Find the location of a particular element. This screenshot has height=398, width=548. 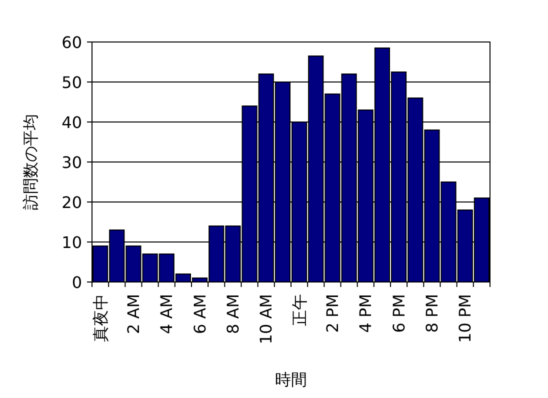

x-tick-label: 6 PM is located at coordinates (398, 313).